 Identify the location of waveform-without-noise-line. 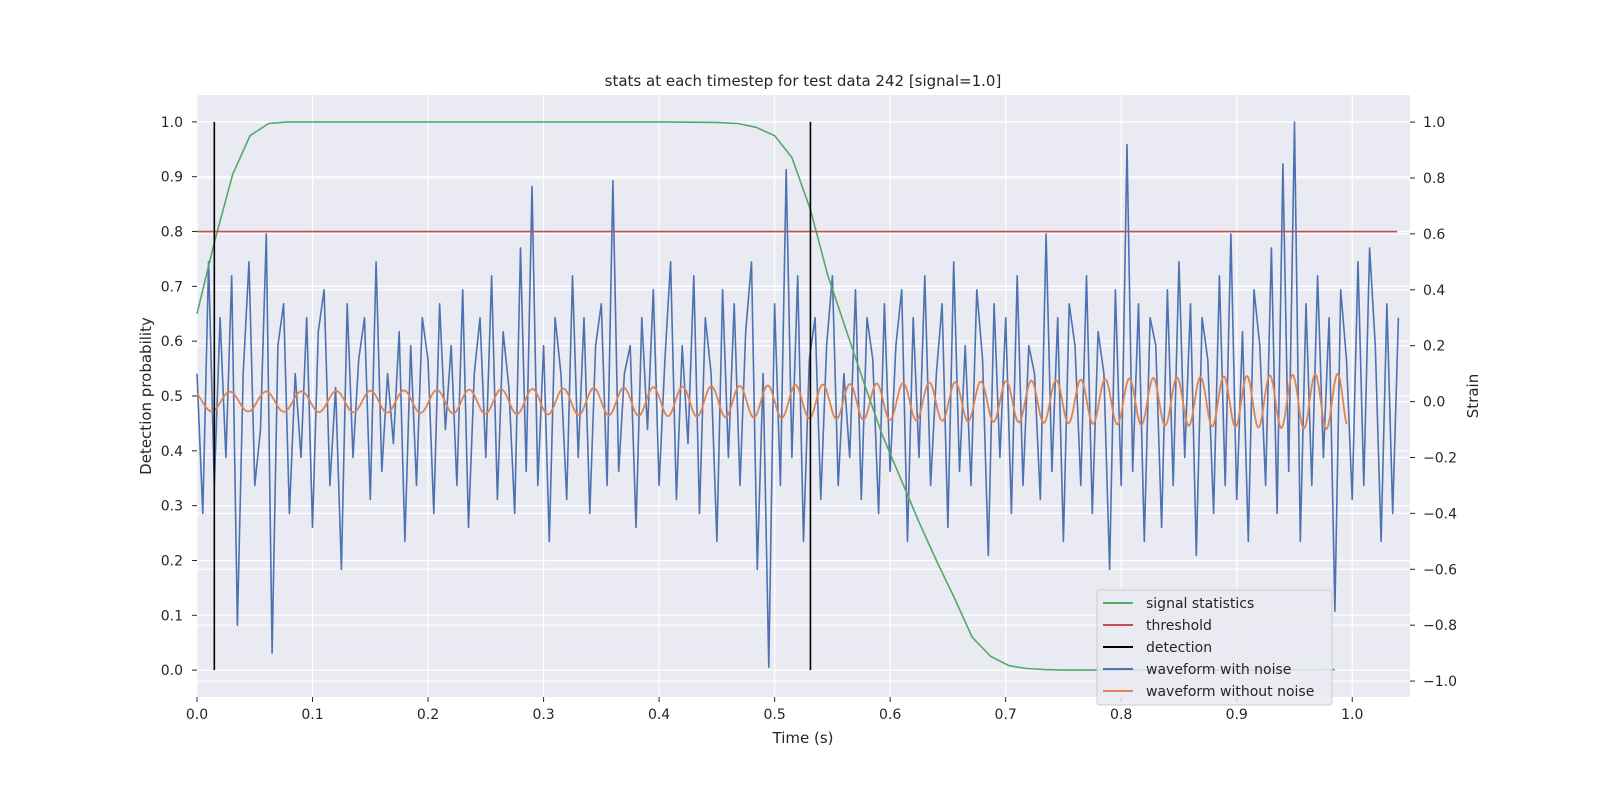
(772, 401).